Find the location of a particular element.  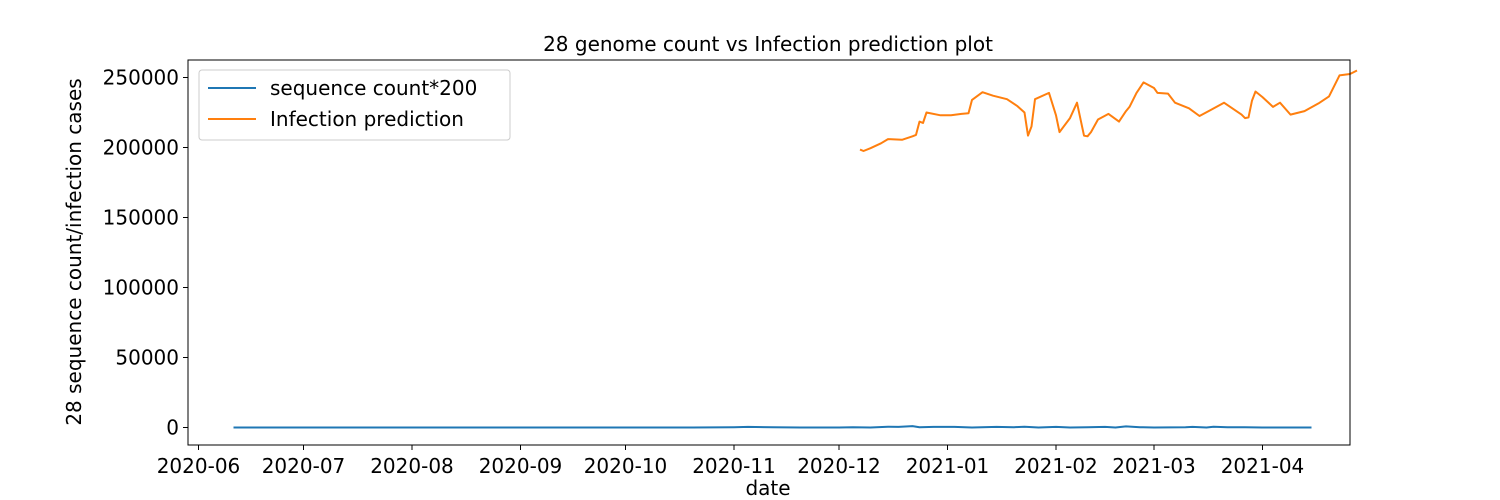

x-tick-label: 2021-03 is located at coordinates (1154, 466).